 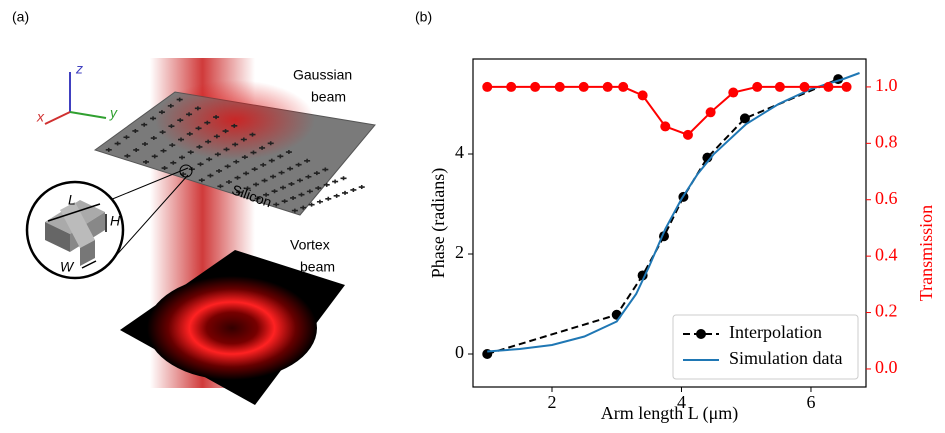 I want to click on vortex-ring, so click(x=232, y=328).